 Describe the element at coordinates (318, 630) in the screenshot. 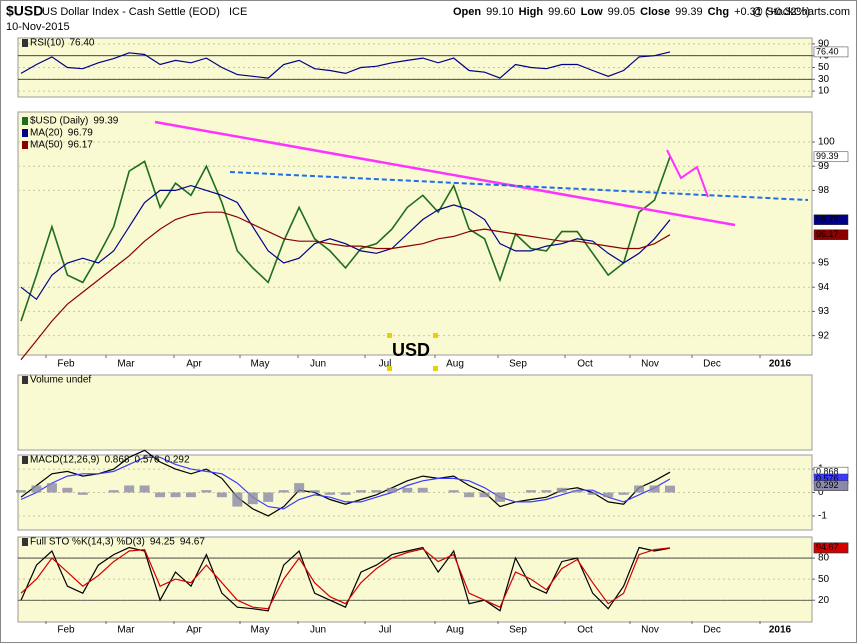

I see `x-tick-label: Jun` at that location.